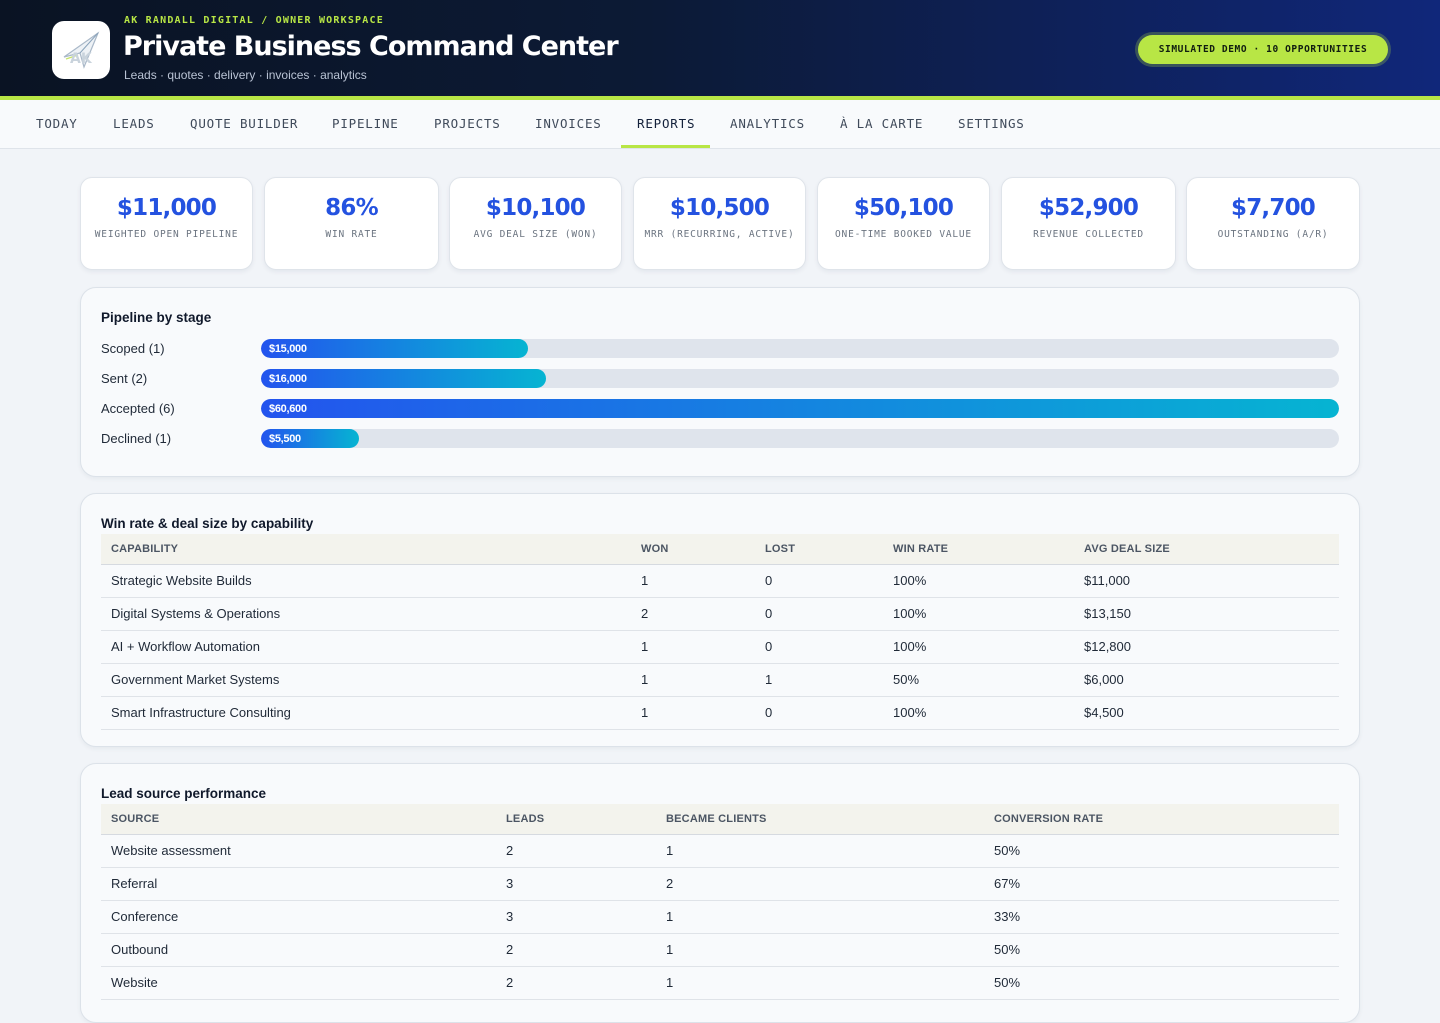 This screenshot has width=1440, height=1023. Describe the element at coordinates (1161, 884) in the screenshot. I see `table-cell: 67%` at that location.